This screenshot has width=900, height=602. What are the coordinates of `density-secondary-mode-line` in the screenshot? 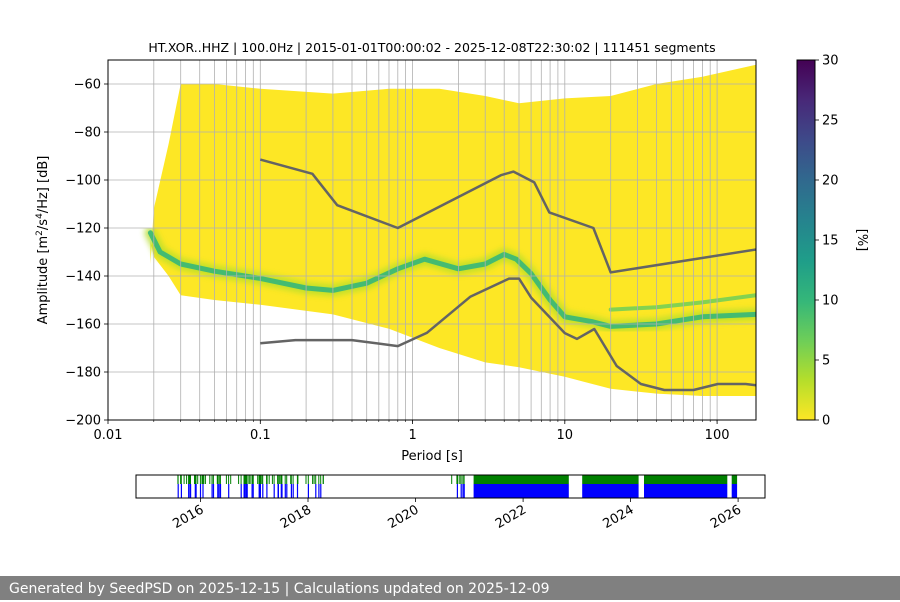 It's located at (682, 302).